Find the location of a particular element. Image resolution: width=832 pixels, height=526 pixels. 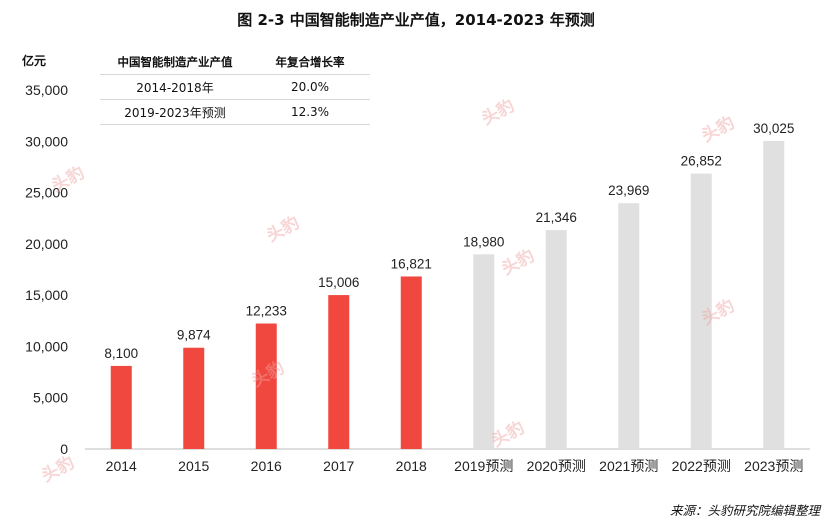

cagr-table-header: 中国智能制造产业产值 is located at coordinates (175, 62).